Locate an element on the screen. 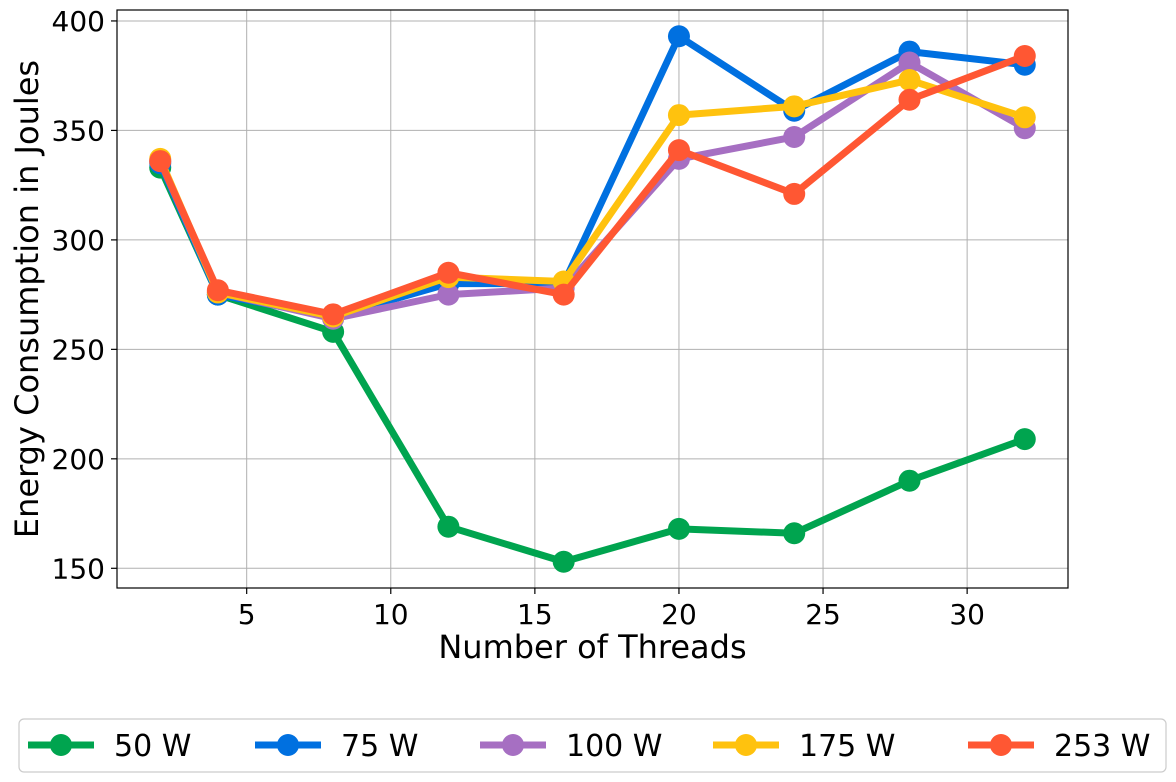 The height and width of the screenshot is (782, 1176). legend-label: 100 W is located at coordinates (614, 746).